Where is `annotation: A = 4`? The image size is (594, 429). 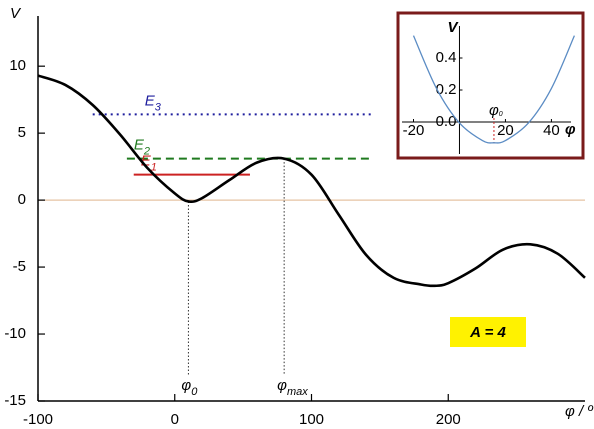
annotation: A = 4 is located at coordinates (487, 332).